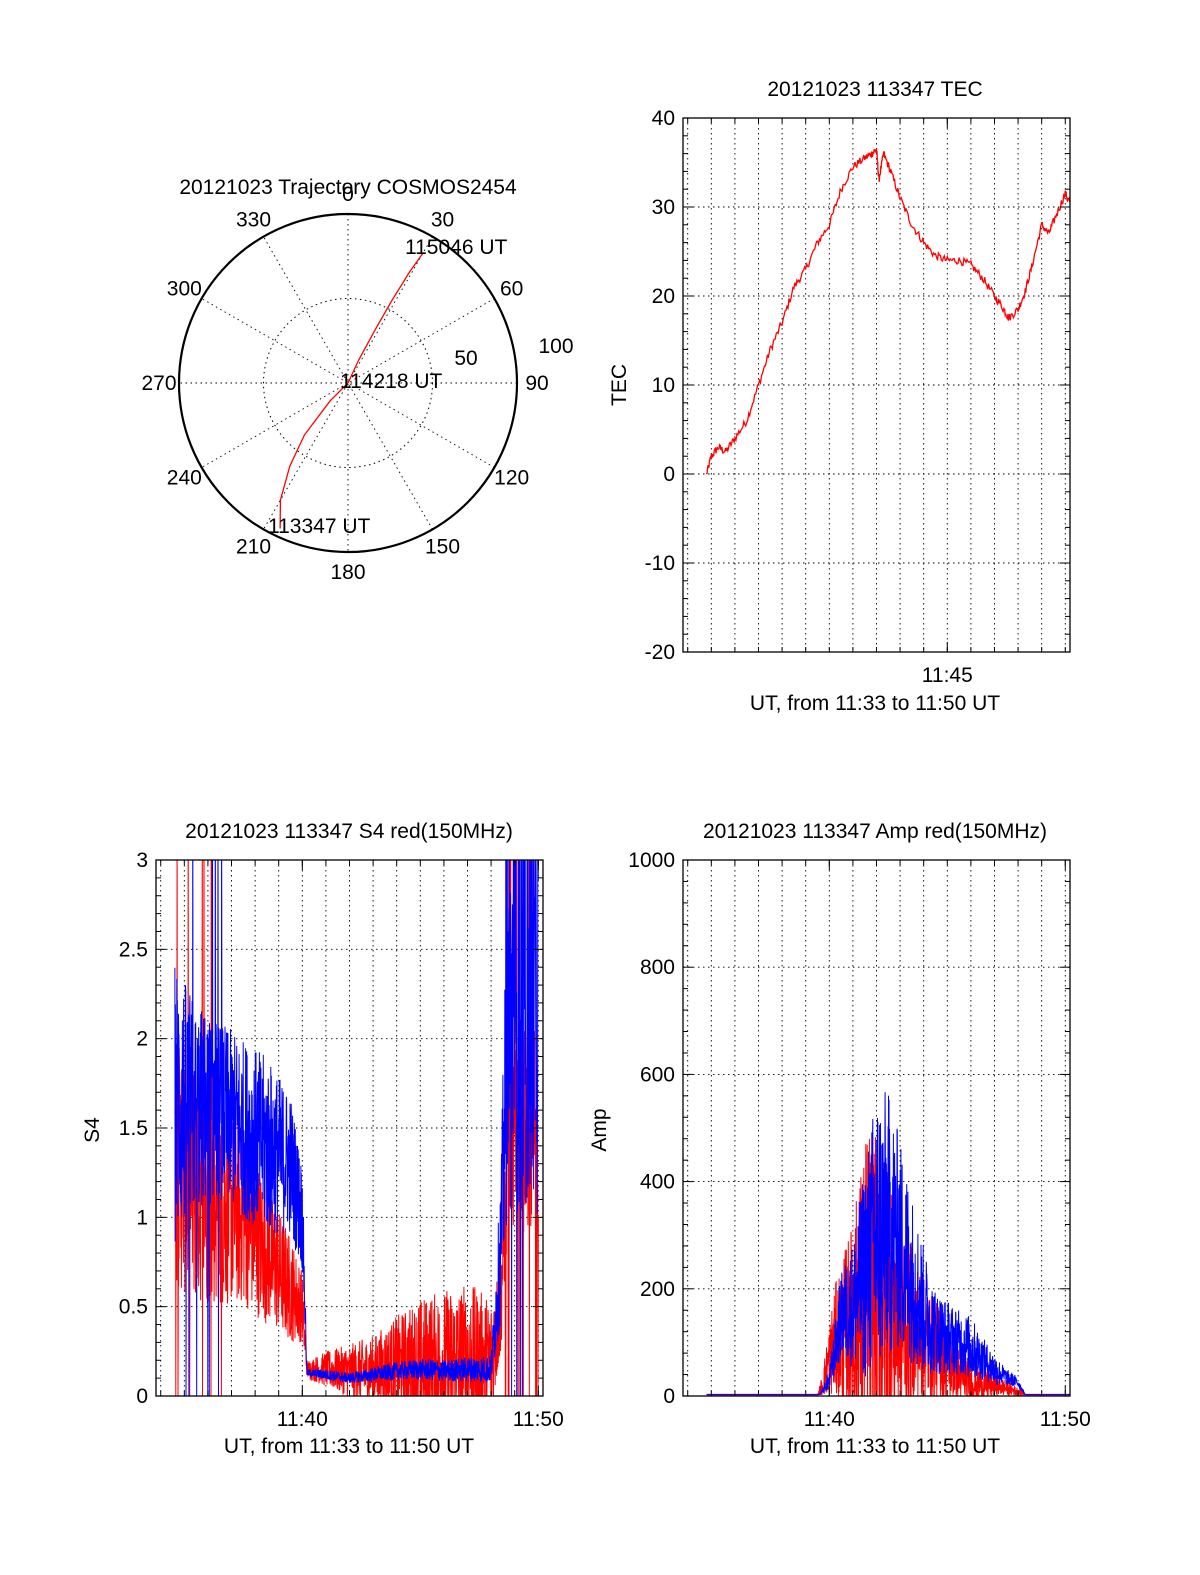  Describe the element at coordinates (511, 478) in the screenshot. I see `polar-angle-label: 120` at that location.